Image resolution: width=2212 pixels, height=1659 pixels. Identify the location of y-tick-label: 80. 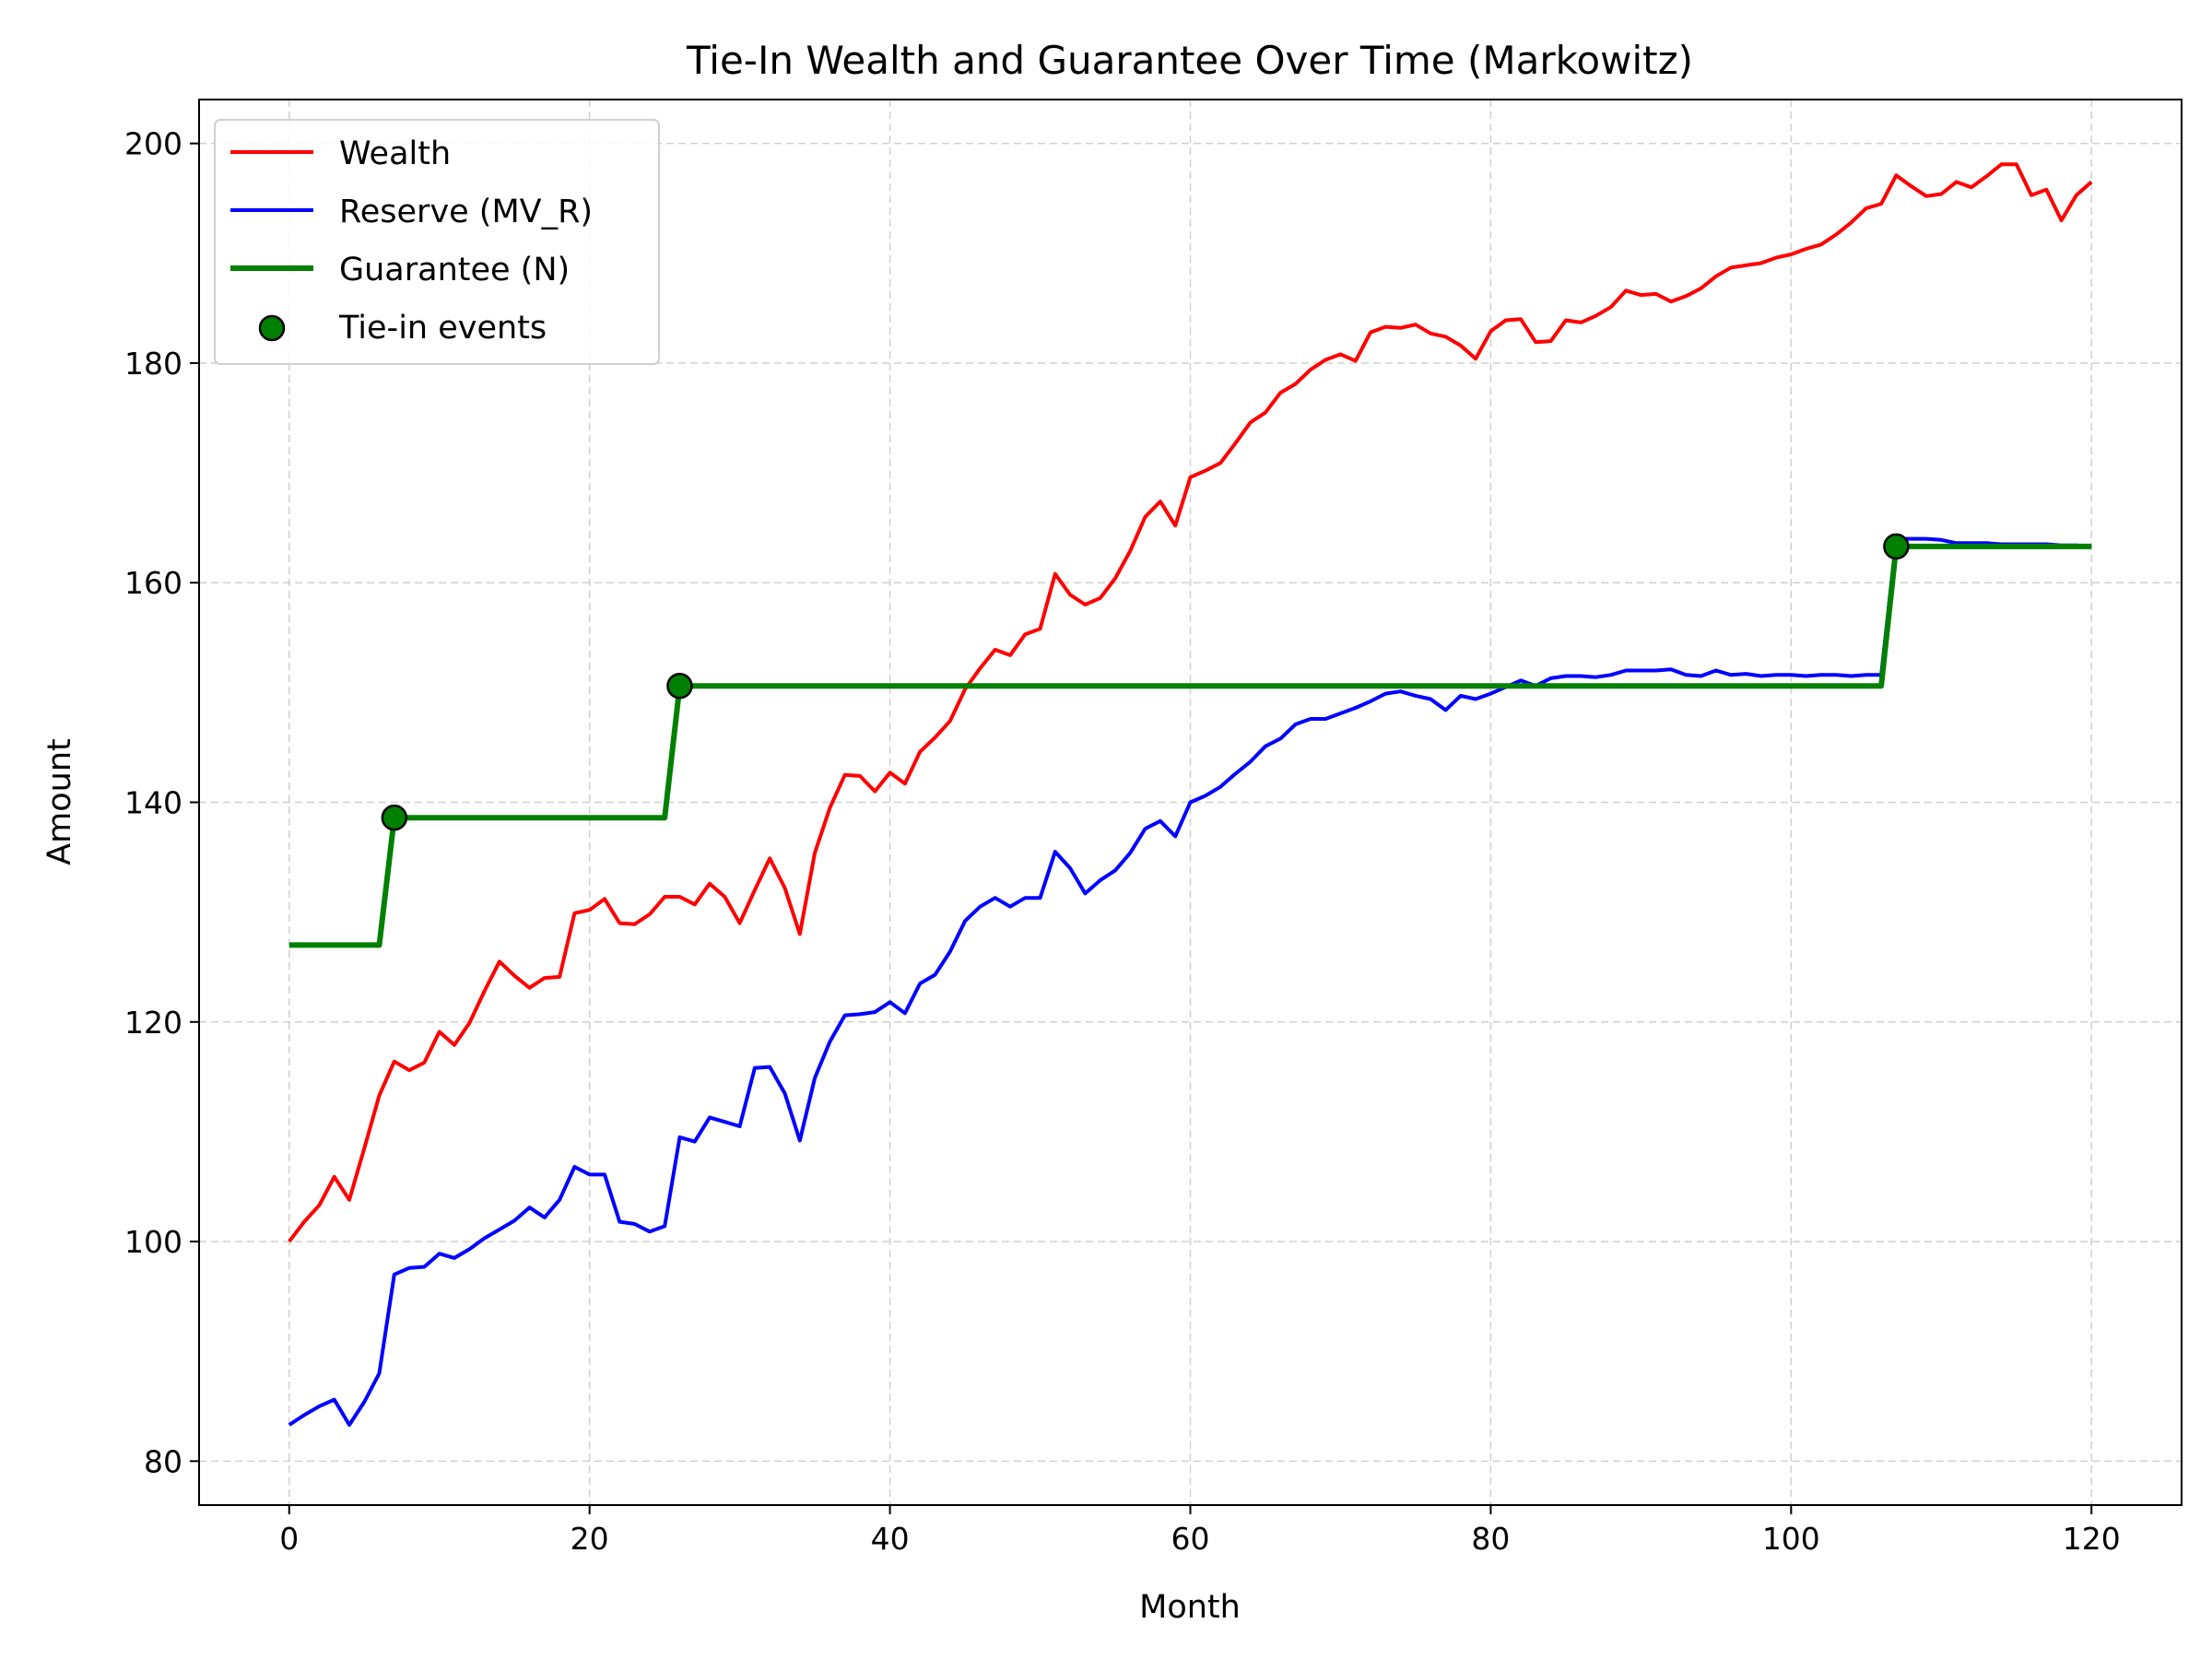
(163, 1461).